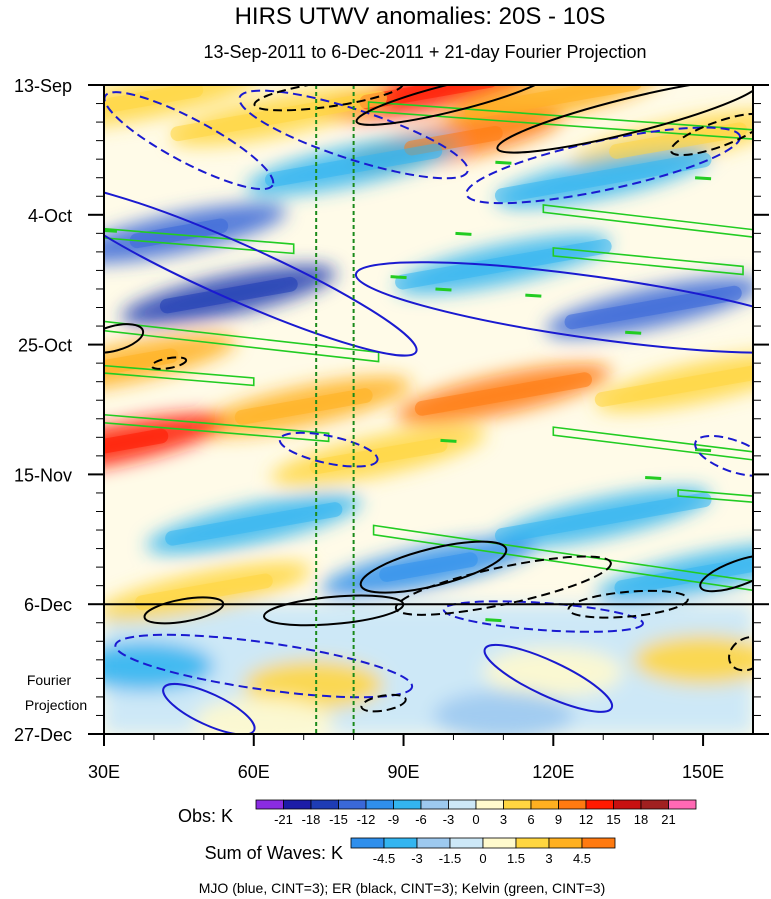 This screenshot has width=771, height=899. I want to click on projection-label-line1: Fourier, so click(49, 680).